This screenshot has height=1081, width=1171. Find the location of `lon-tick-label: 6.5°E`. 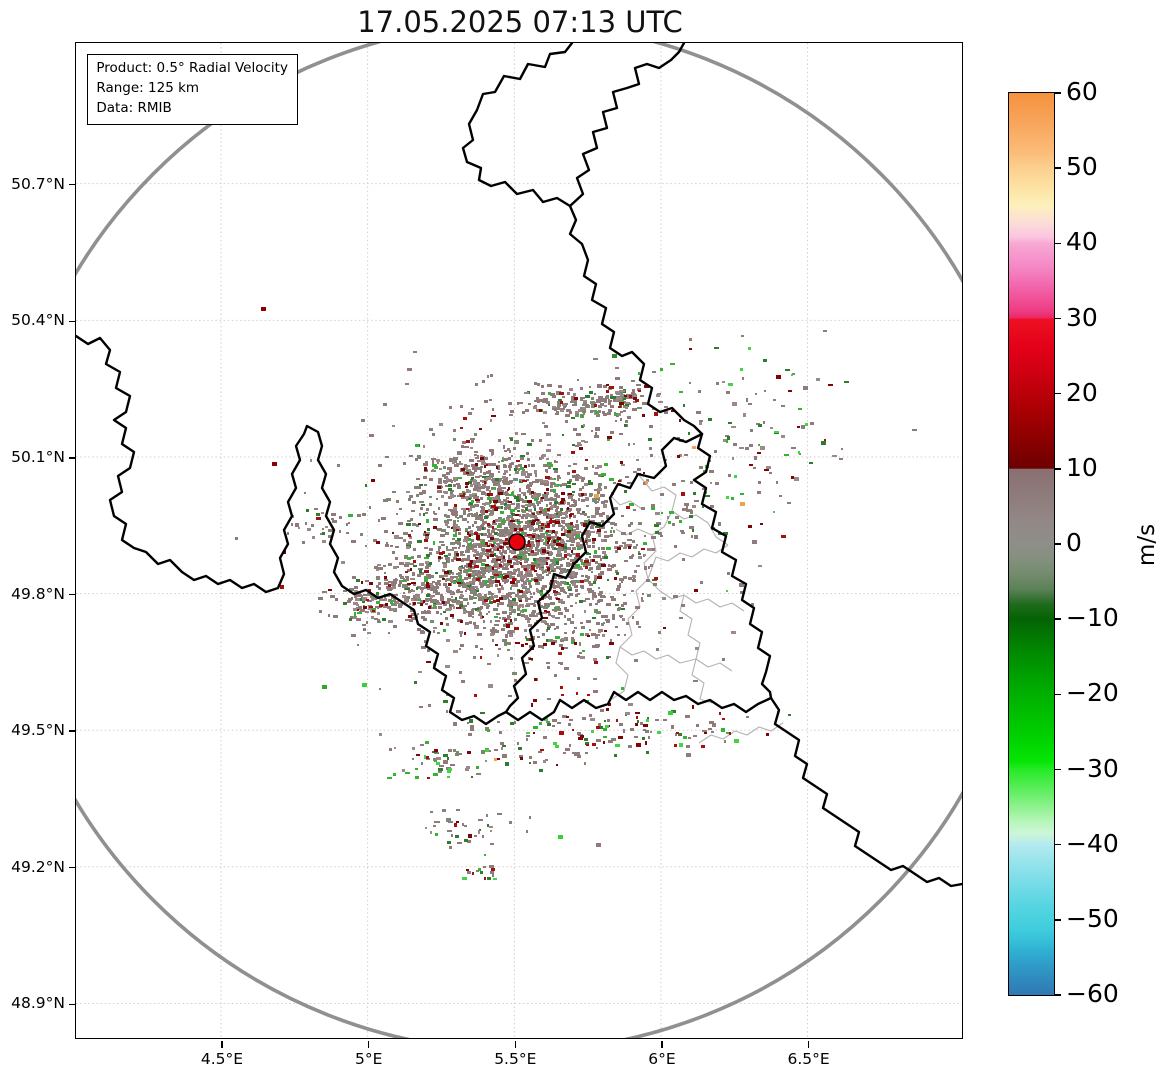

lon-tick-label: 6.5°E is located at coordinates (808, 1059).